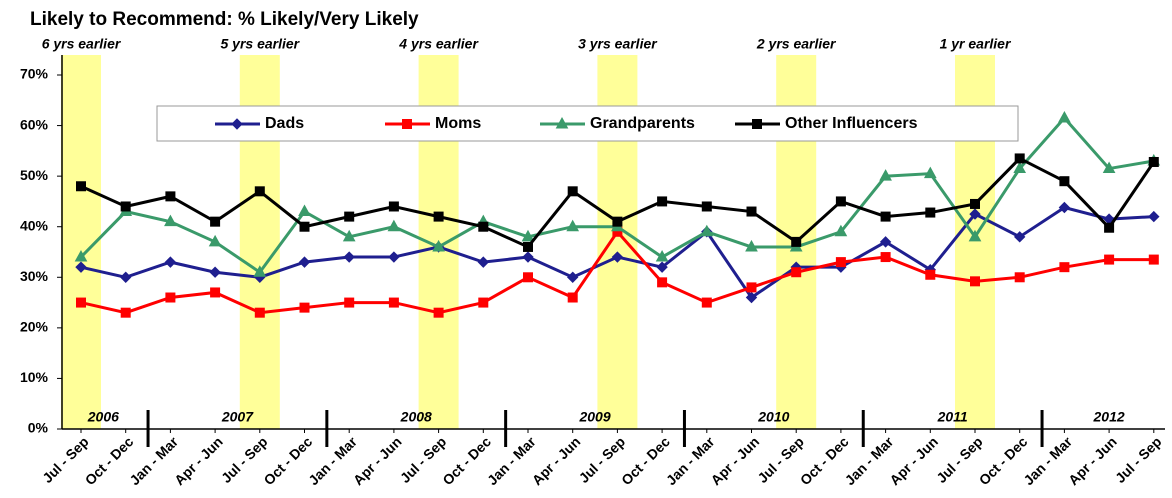  What do you see at coordinates (34, 175) in the screenshot?
I see `y-tick-label: 50%` at bounding box center [34, 175].